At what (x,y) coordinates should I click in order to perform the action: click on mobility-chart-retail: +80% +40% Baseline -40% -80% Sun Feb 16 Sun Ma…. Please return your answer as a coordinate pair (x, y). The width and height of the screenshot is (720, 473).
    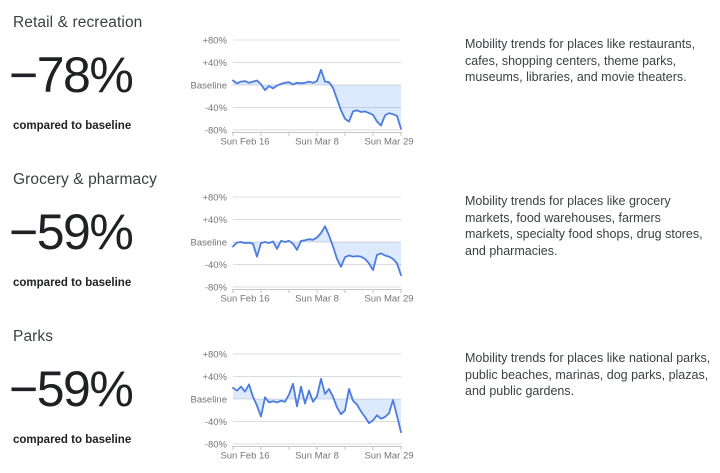
    Looking at the image, I should click on (300, 97).